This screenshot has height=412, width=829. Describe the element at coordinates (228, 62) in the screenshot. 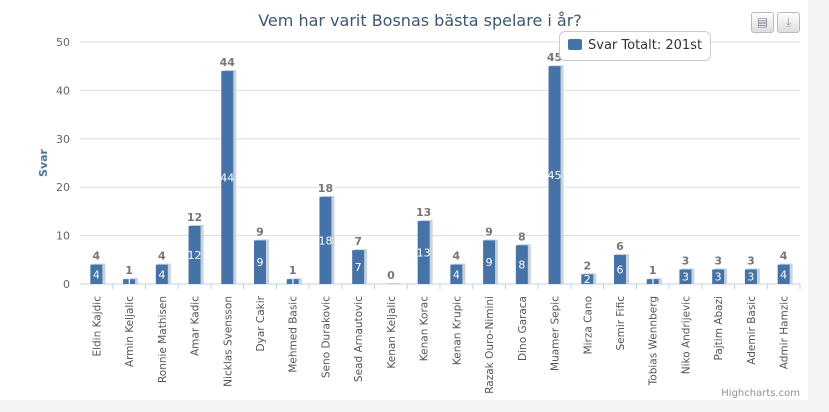

I see `data-label: 44` at that location.